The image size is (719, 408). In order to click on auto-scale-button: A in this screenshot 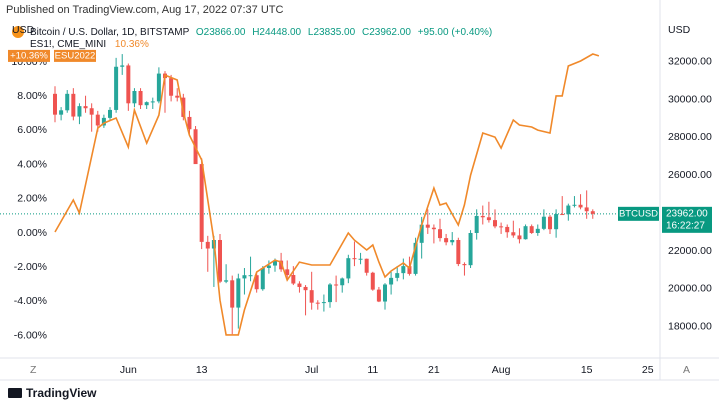, I will do `click(686, 370)`.